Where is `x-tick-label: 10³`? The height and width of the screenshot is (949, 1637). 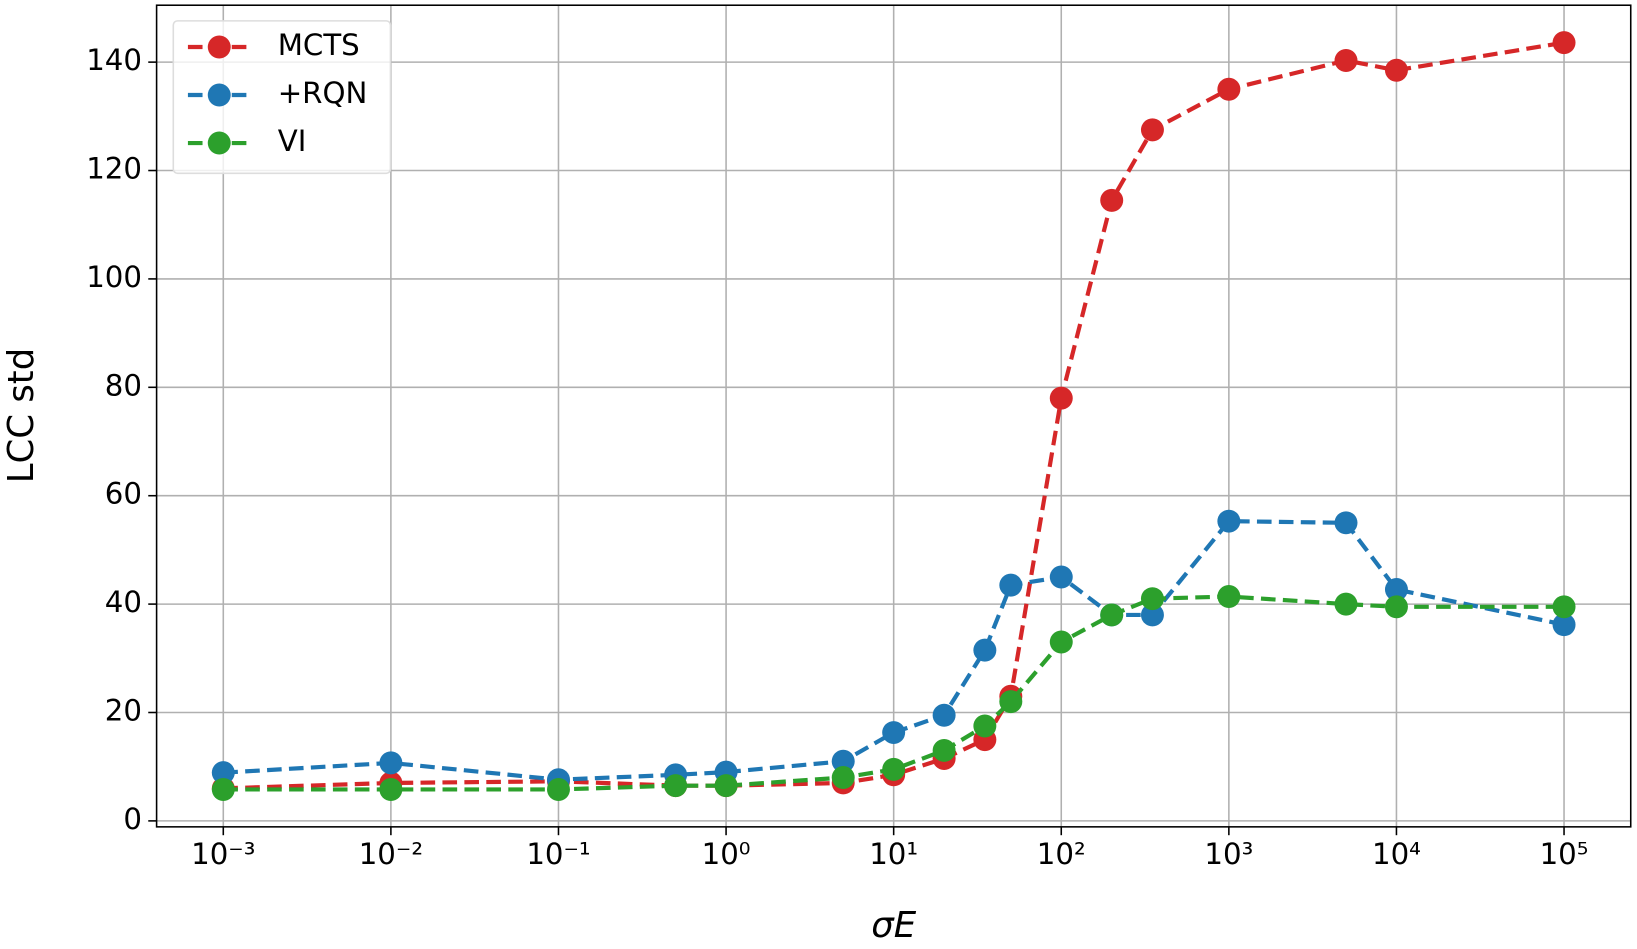
x-tick-label: 10³ is located at coordinates (1228, 854).